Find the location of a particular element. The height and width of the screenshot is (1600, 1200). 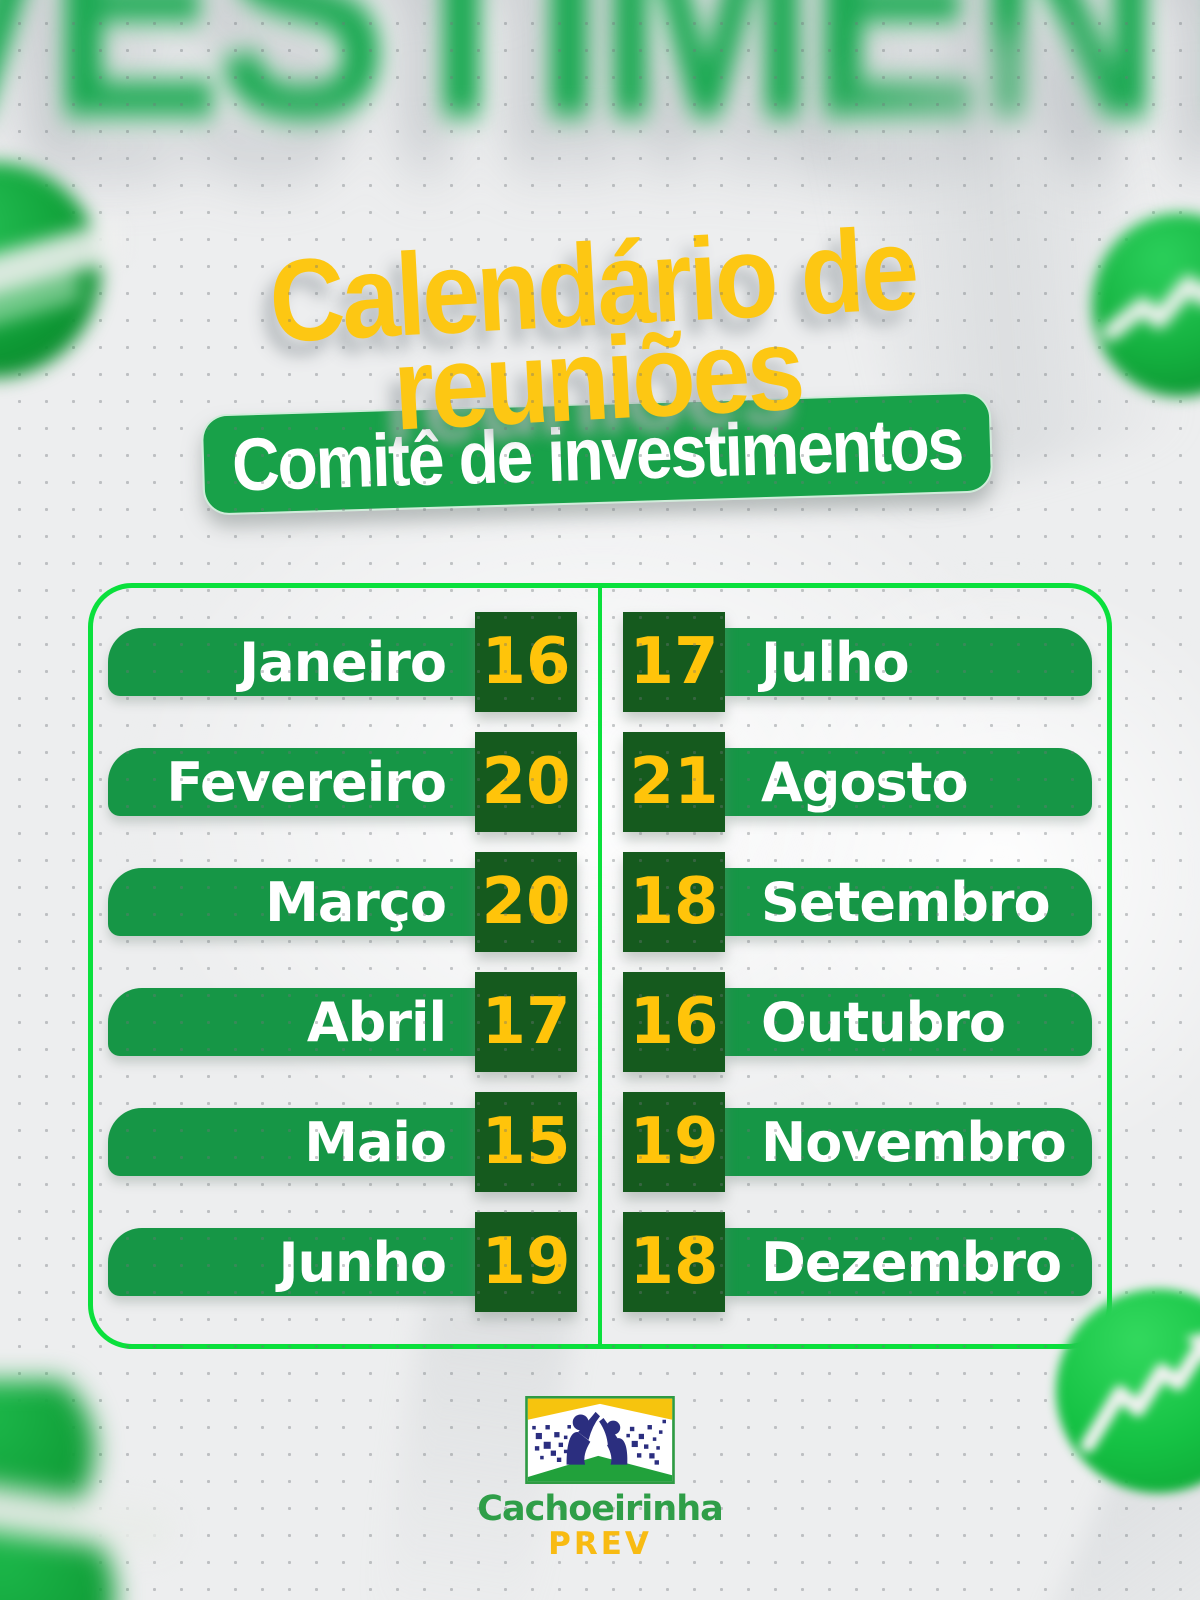

org-name: Cachoeirinha is located at coordinates (600, 1509).